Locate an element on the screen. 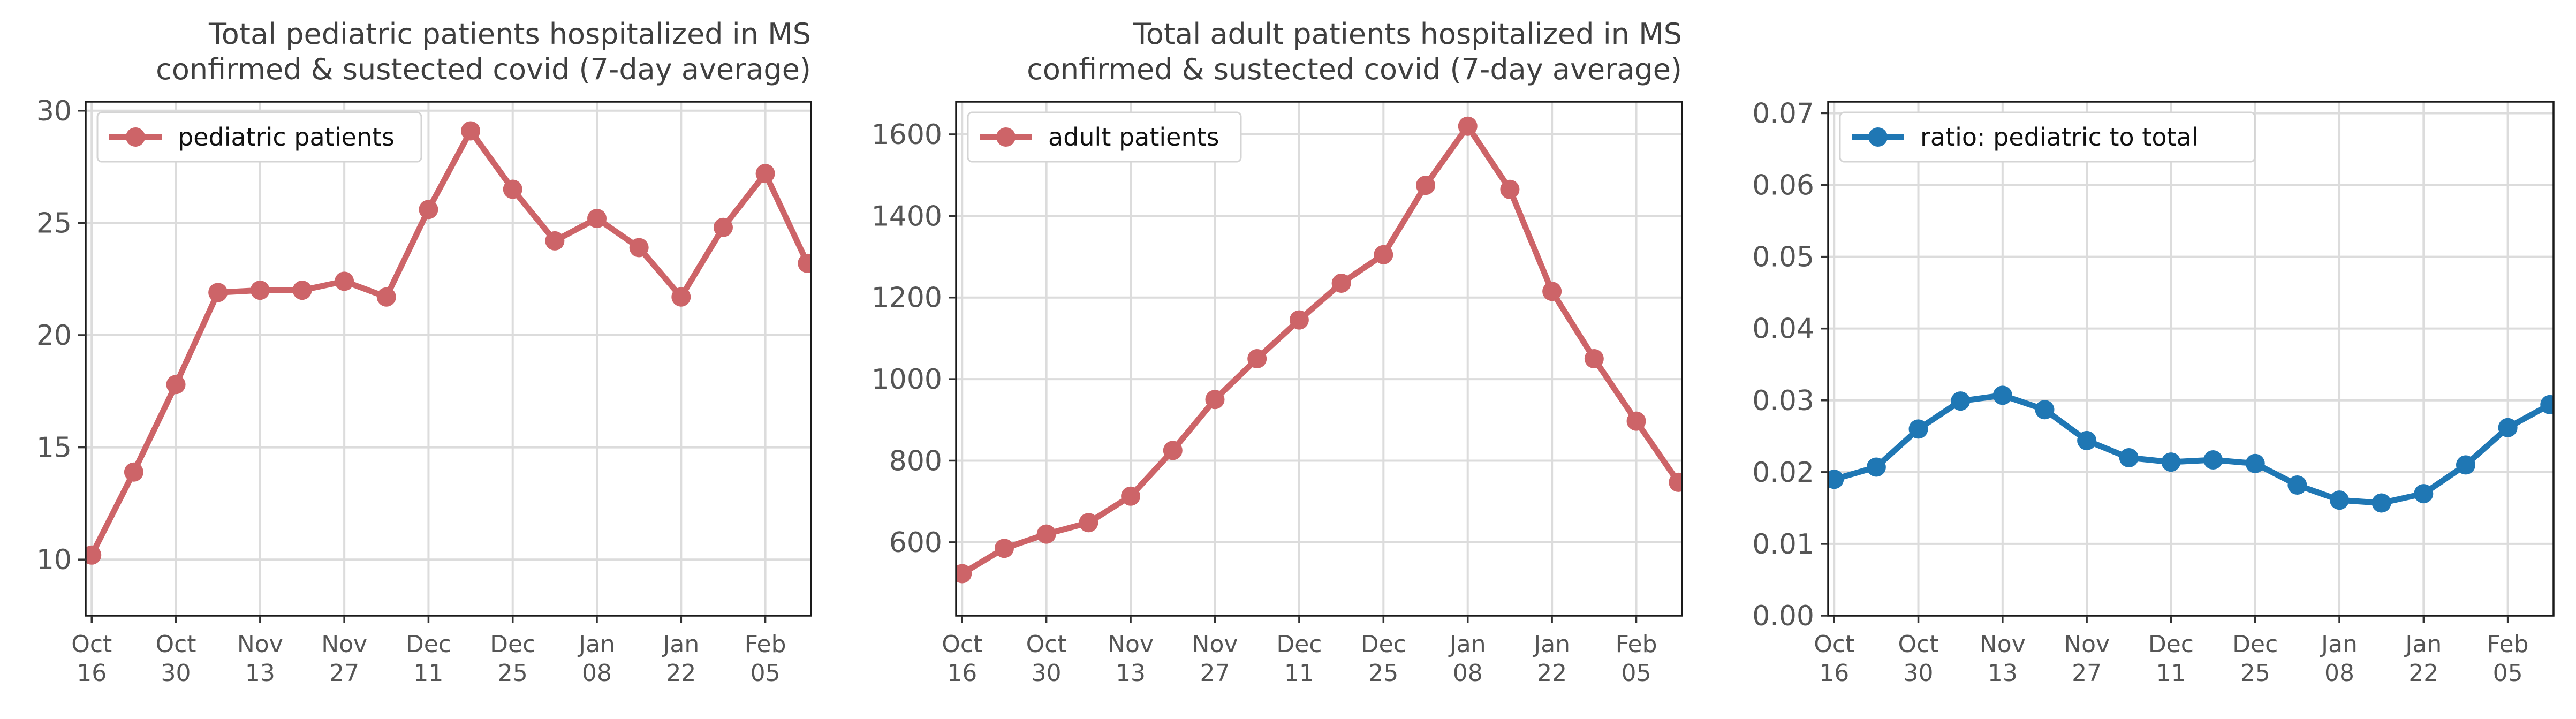 Image resolution: width=2576 pixels, height=719 pixels. y-tick-label: 0.05 is located at coordinates (1783, 257).